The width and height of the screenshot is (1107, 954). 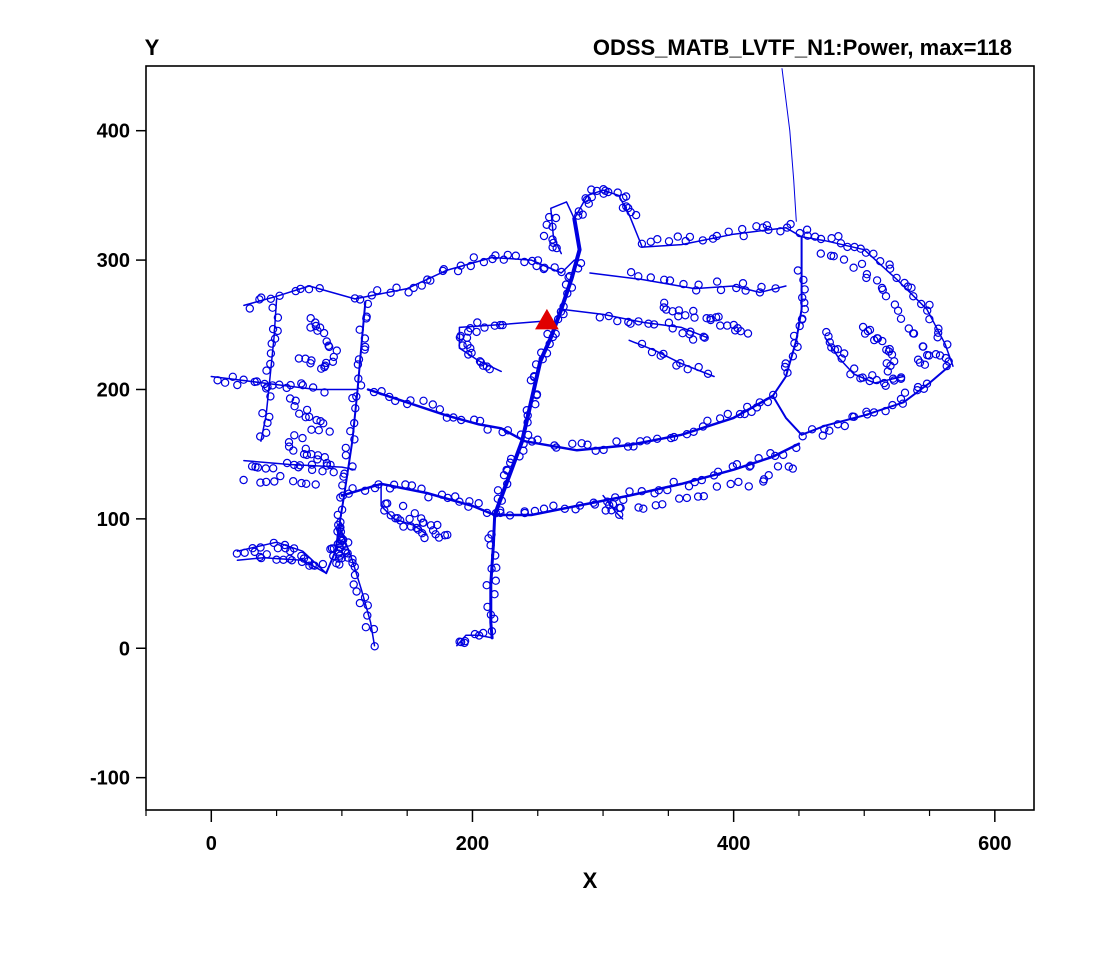 What do you see at coordinates (547, 319) in the screenshot?
I see `source-marker` at bounding box center [547, 319].